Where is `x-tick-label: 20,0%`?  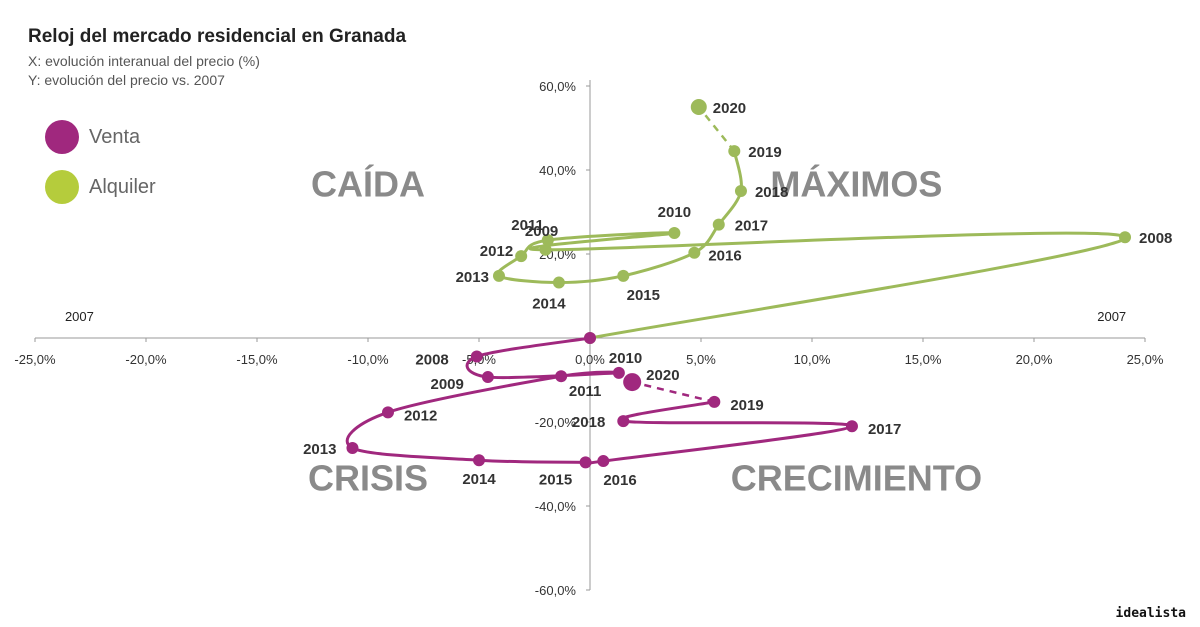 x-tick-label: 20,0% is located at coordinates (1034, 359).